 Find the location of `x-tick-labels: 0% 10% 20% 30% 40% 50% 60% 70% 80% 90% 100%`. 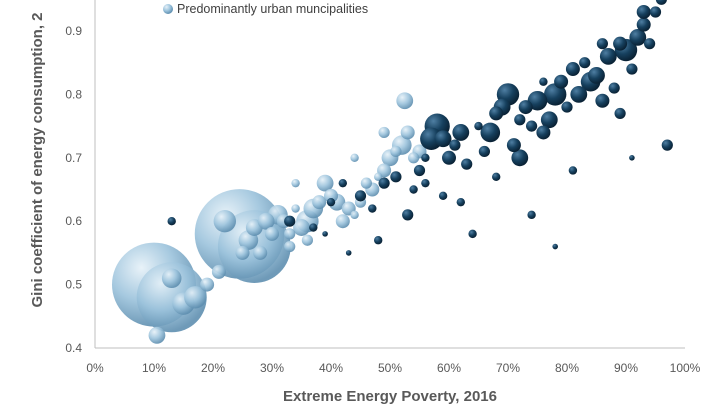

x-tick-labels: 0% 10% 20% 30% 40% 50% 60% 70% 80% 90% 100% is located at coordinates (393, 368).